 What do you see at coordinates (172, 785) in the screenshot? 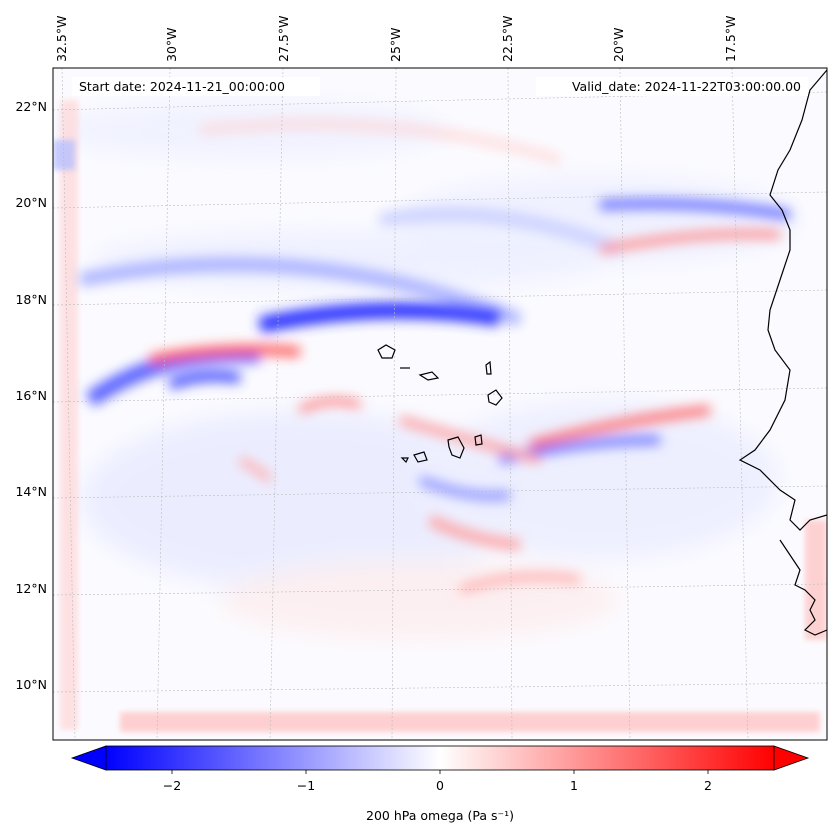
I see `colorbar-tick-label: −2` at bounding box center [172, 785].